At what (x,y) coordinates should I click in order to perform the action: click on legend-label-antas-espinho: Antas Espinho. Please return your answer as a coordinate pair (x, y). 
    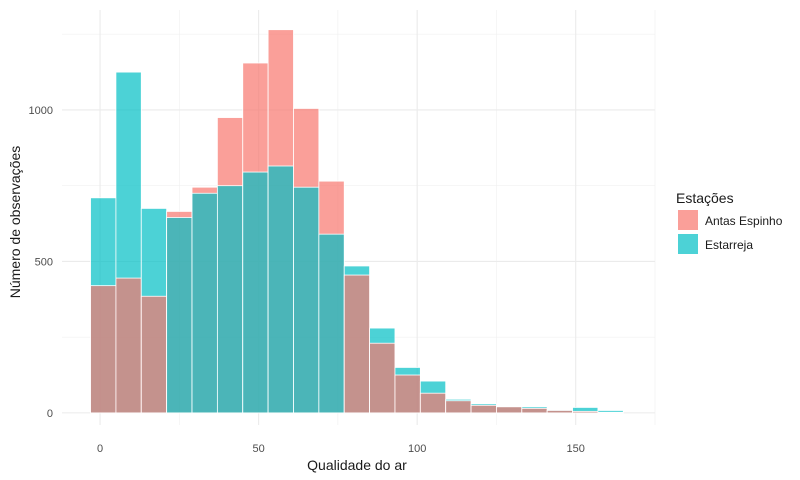
    Looking at the image, I should click on (744, 221).